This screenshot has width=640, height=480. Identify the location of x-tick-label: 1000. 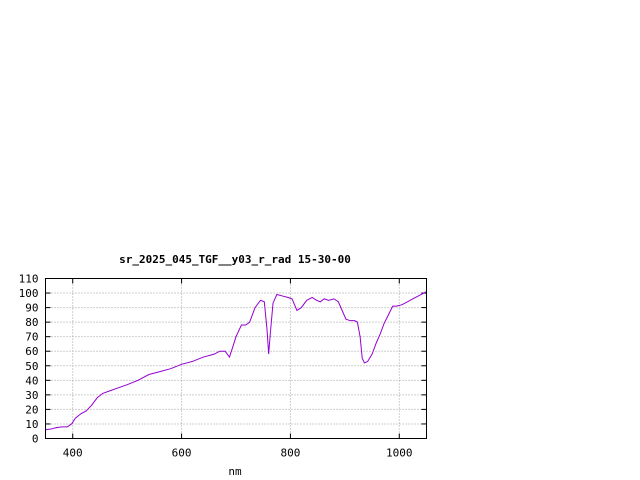
(399, 453).